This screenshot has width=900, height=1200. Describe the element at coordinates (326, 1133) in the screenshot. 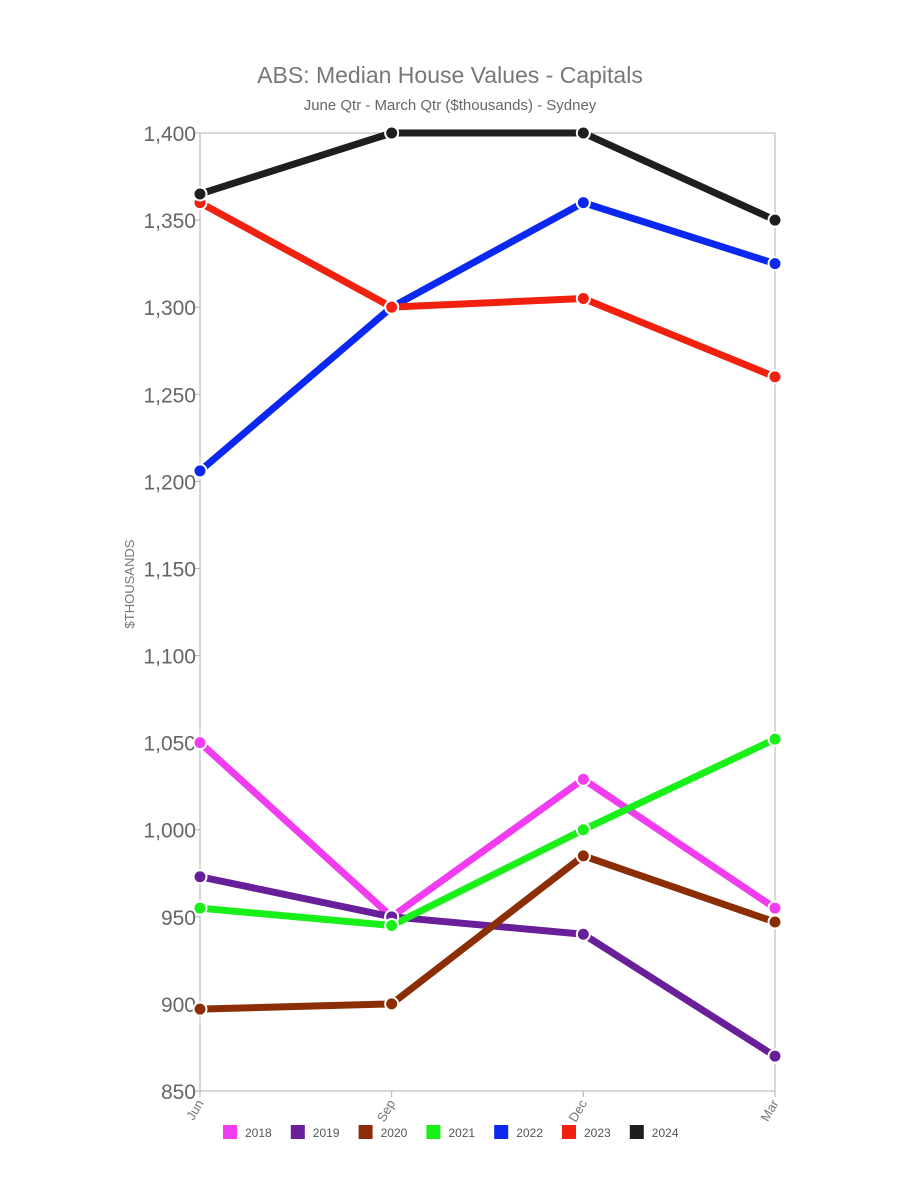

I see `legend-label-2019: 2019` at that location.